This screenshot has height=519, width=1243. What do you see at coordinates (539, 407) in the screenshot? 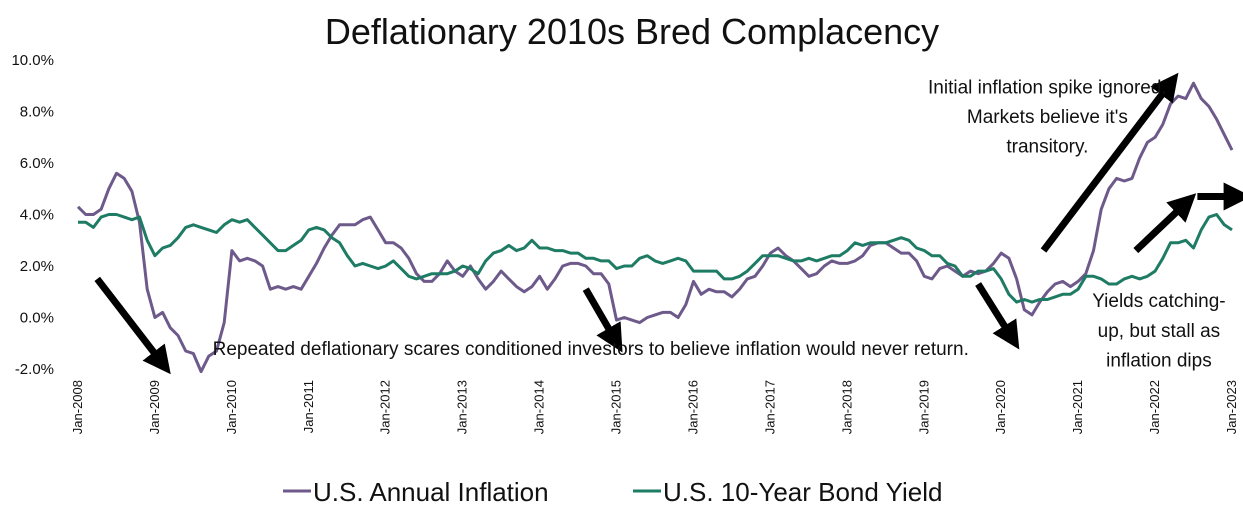
I see `x-tick-label: Jan-2014` at bounding box center [539, 407].